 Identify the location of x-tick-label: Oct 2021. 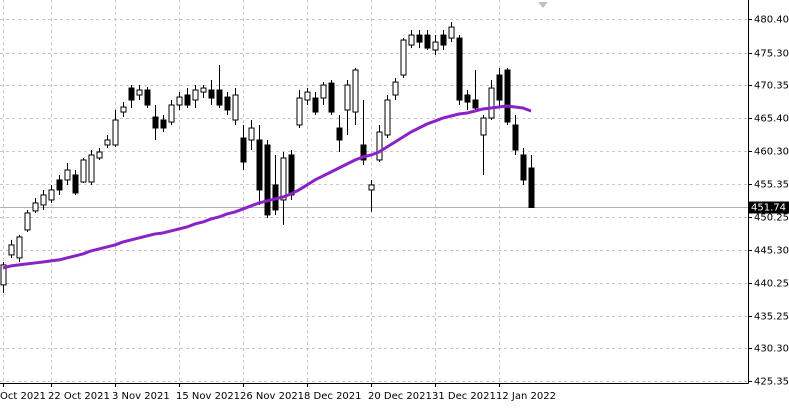
(23, 396).